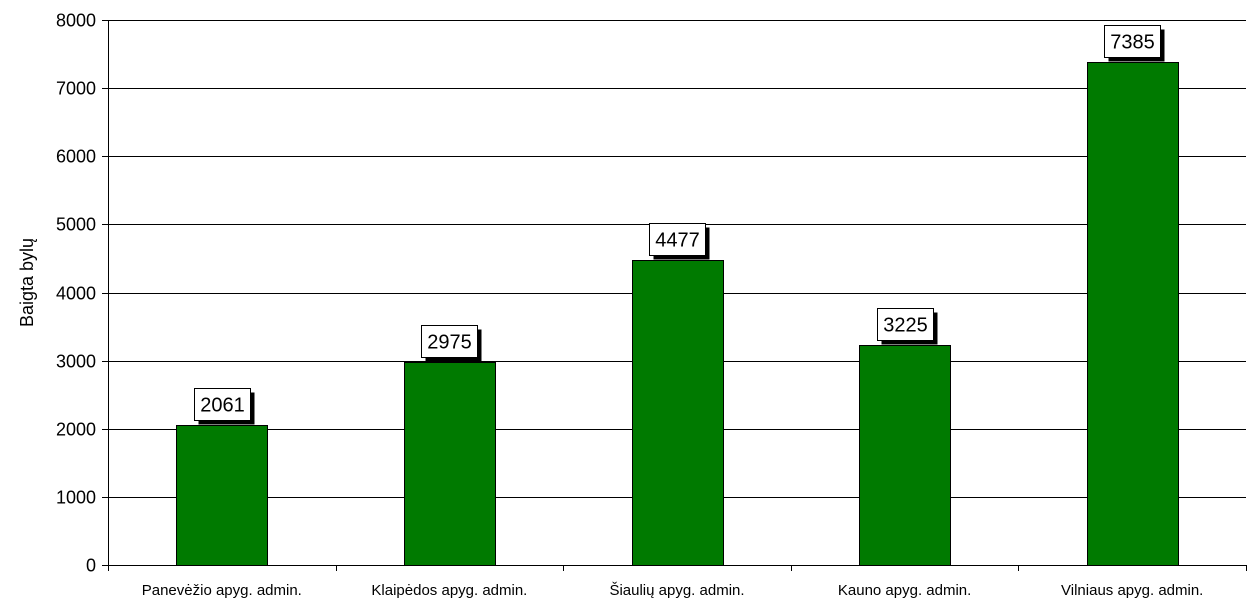 This screenshot has width=1252, height=613. What do you see at coordinates (1132, 590) in the screenshot?
I see `x-category-label: Vilniaus apyg. admin.` at bounding box center [1132, 590].